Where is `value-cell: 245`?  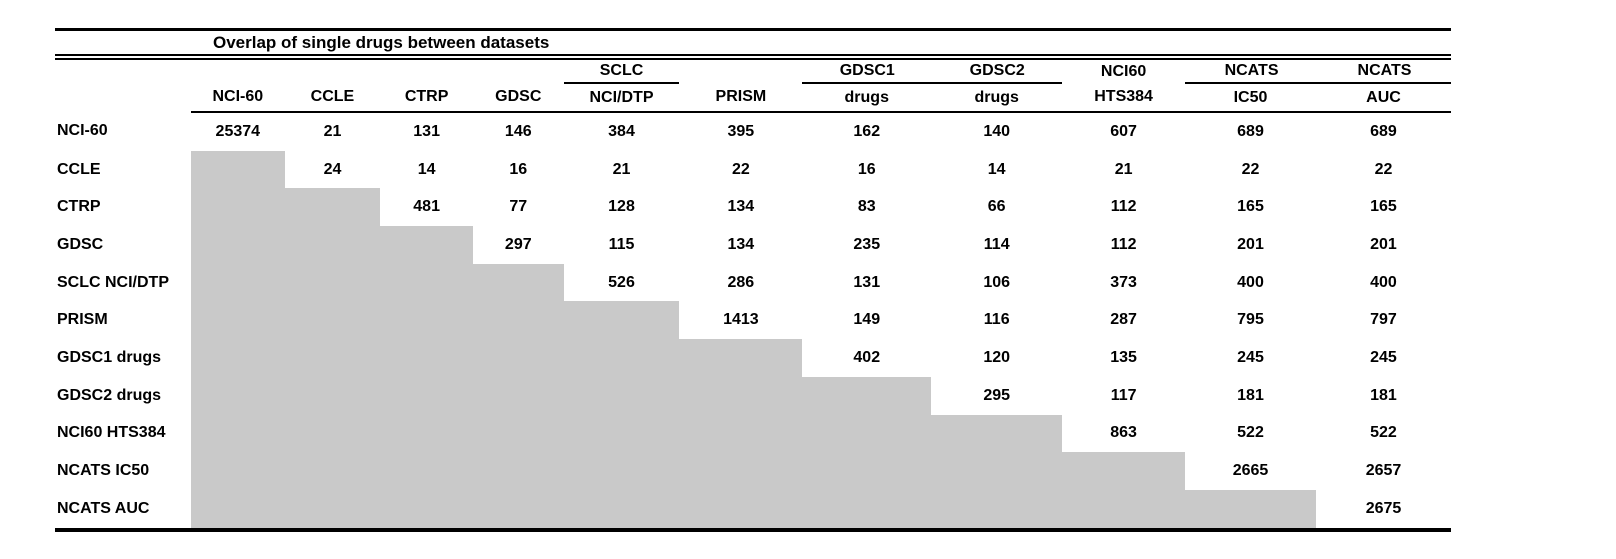
value-cell: 245 is located at coordinates (1250, 357).